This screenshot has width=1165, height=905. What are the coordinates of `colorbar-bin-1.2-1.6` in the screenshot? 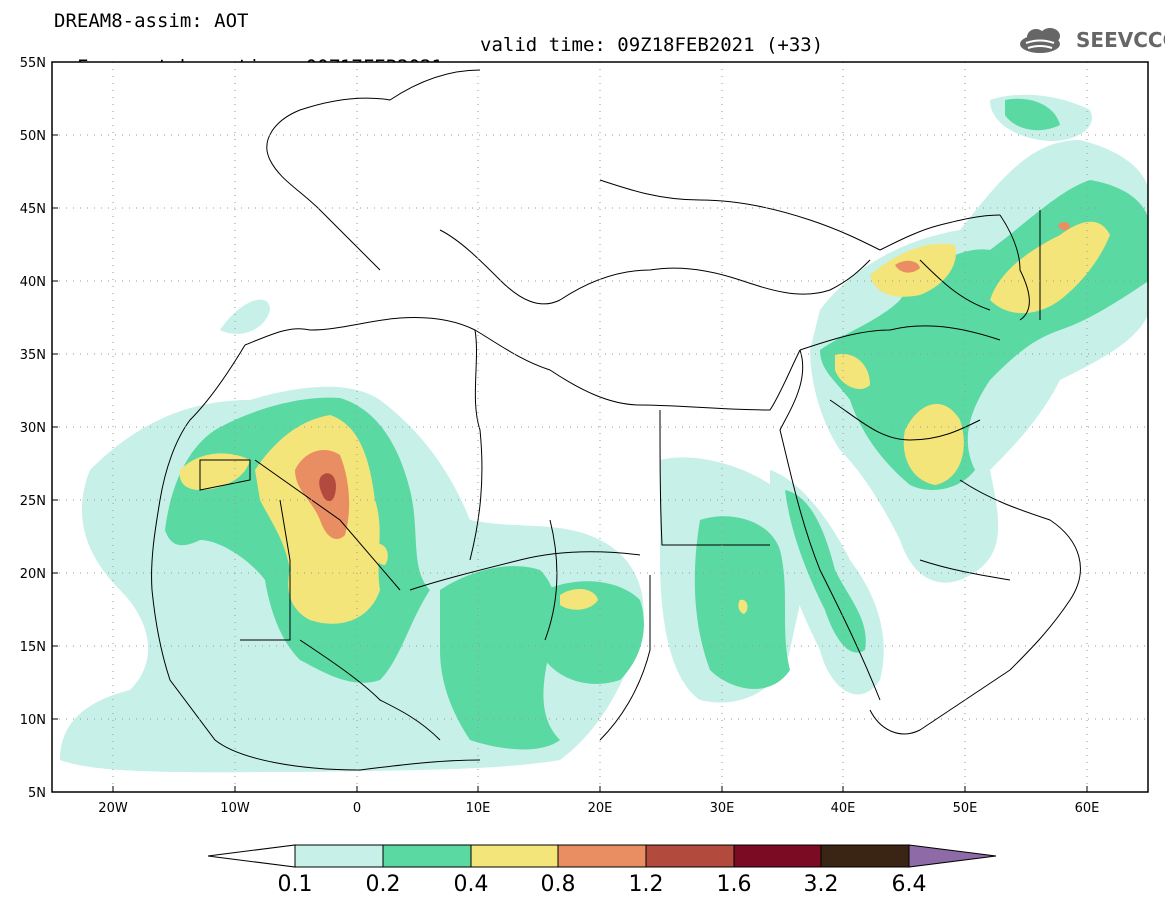 It's located at (690, 856).